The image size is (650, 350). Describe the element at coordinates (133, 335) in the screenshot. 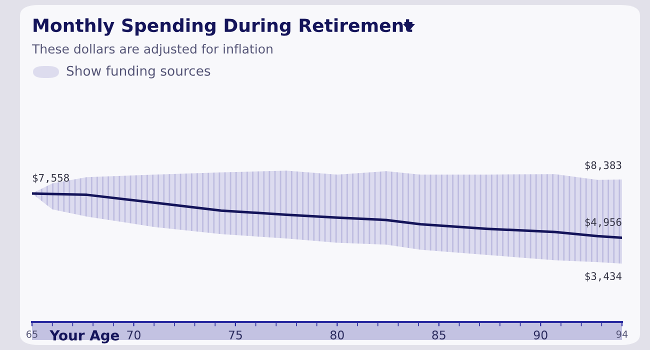

I see `x-tick-label: 70` at that location.